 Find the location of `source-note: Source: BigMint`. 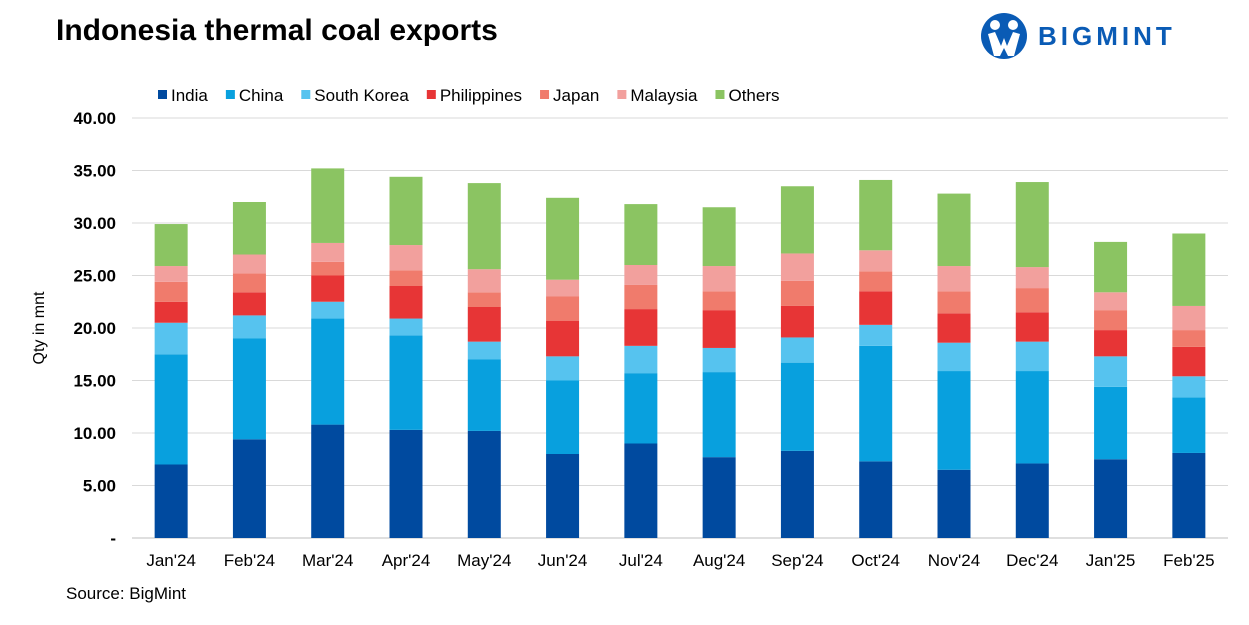

source-note: Source: BigMint is located at coordinates (126, 593).